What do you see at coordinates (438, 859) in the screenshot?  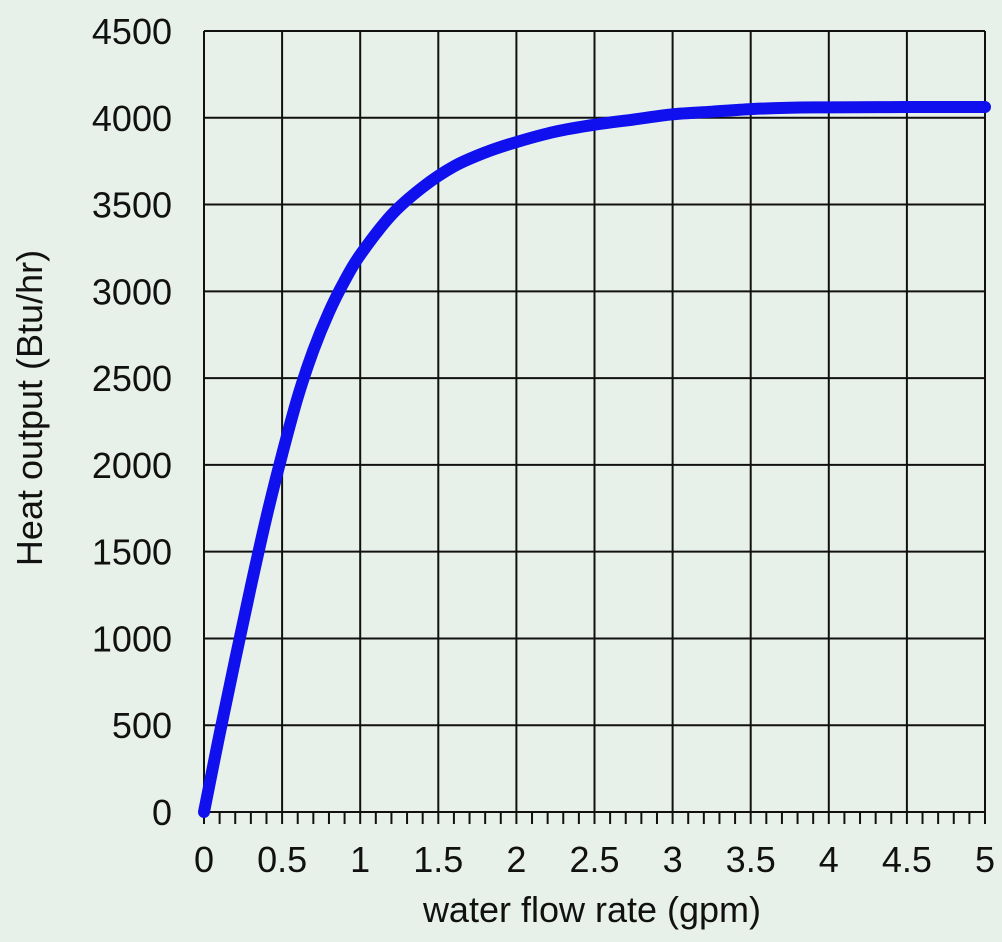 I see `x-tick-label: 1.5` at bounding box center [438, 859].